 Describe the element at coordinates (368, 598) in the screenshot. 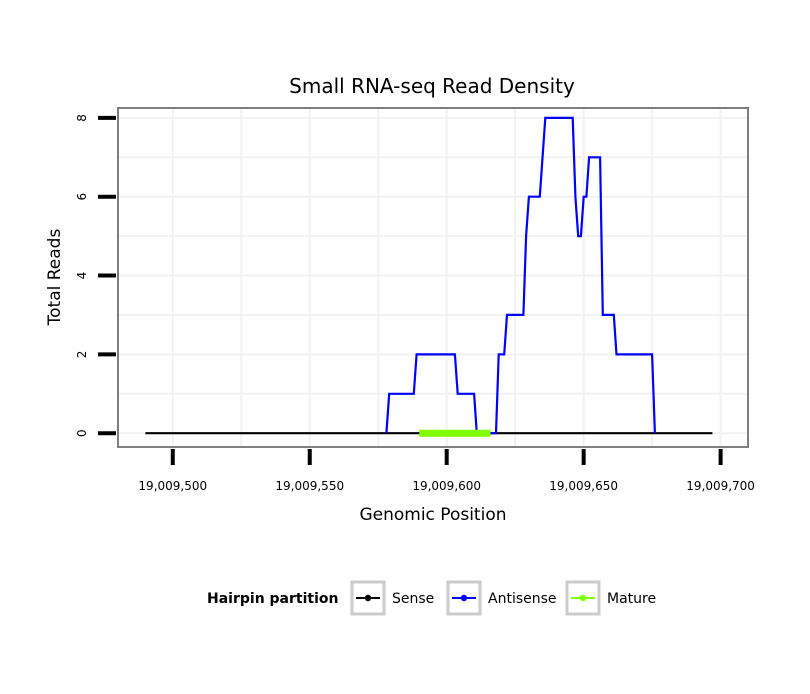

I see `legend-point-sense` at that location.